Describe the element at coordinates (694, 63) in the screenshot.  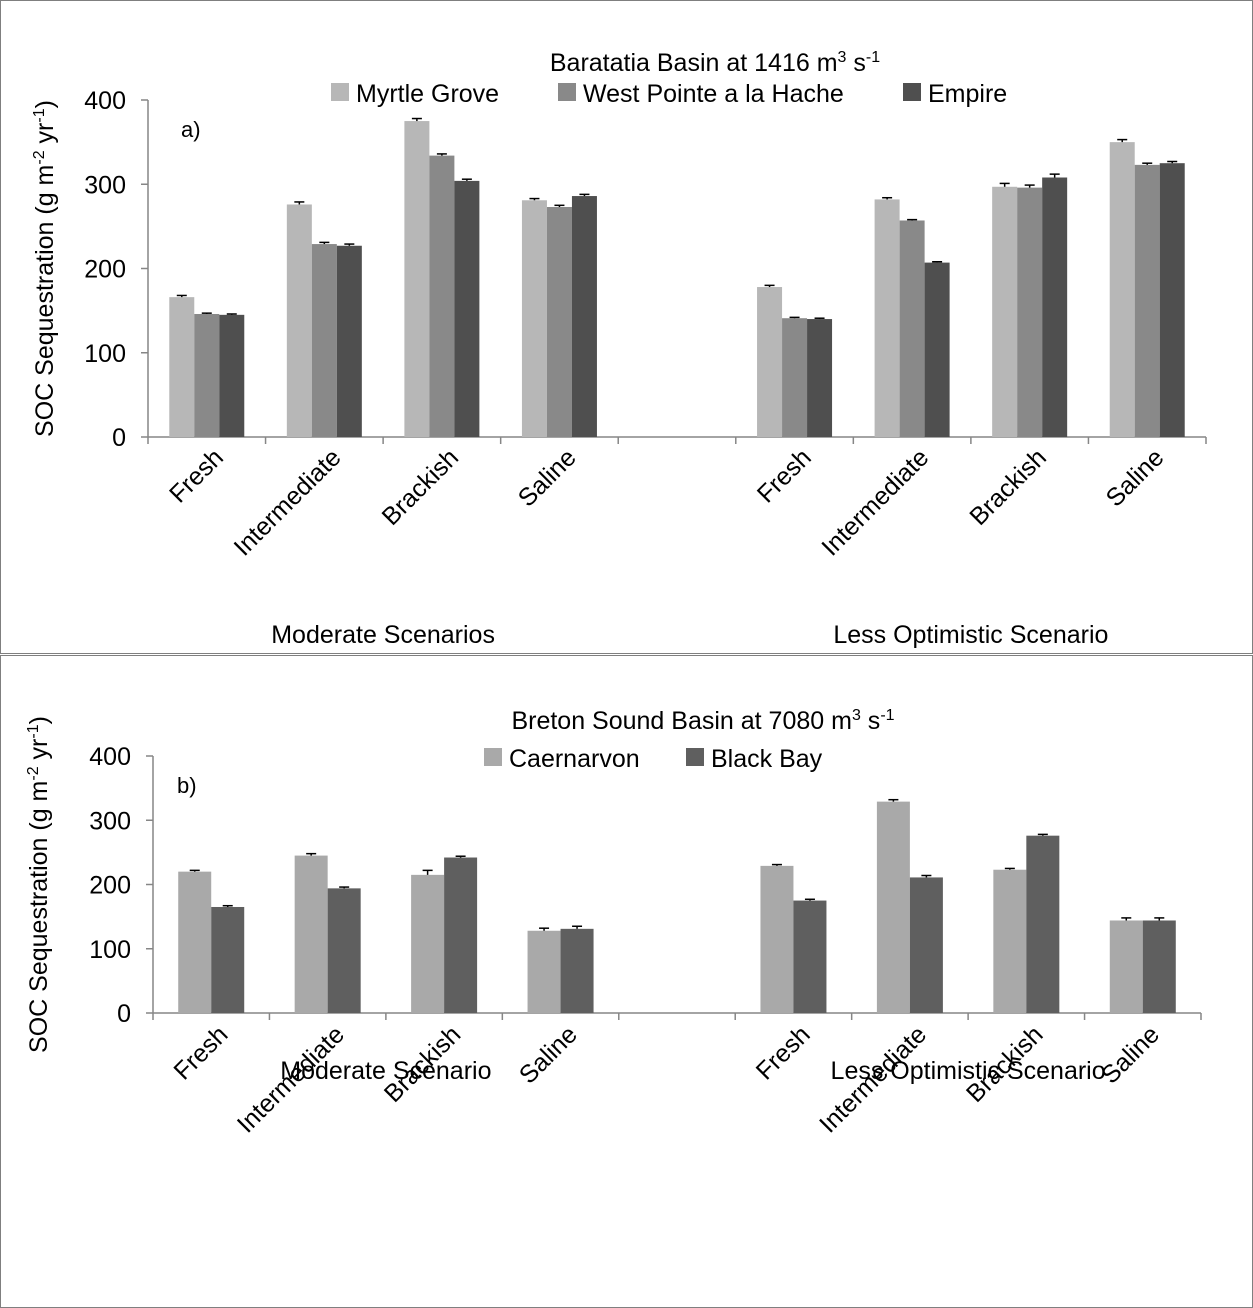
I see `chart-title-text: Baratatia Basin at 1416 m` at that location.